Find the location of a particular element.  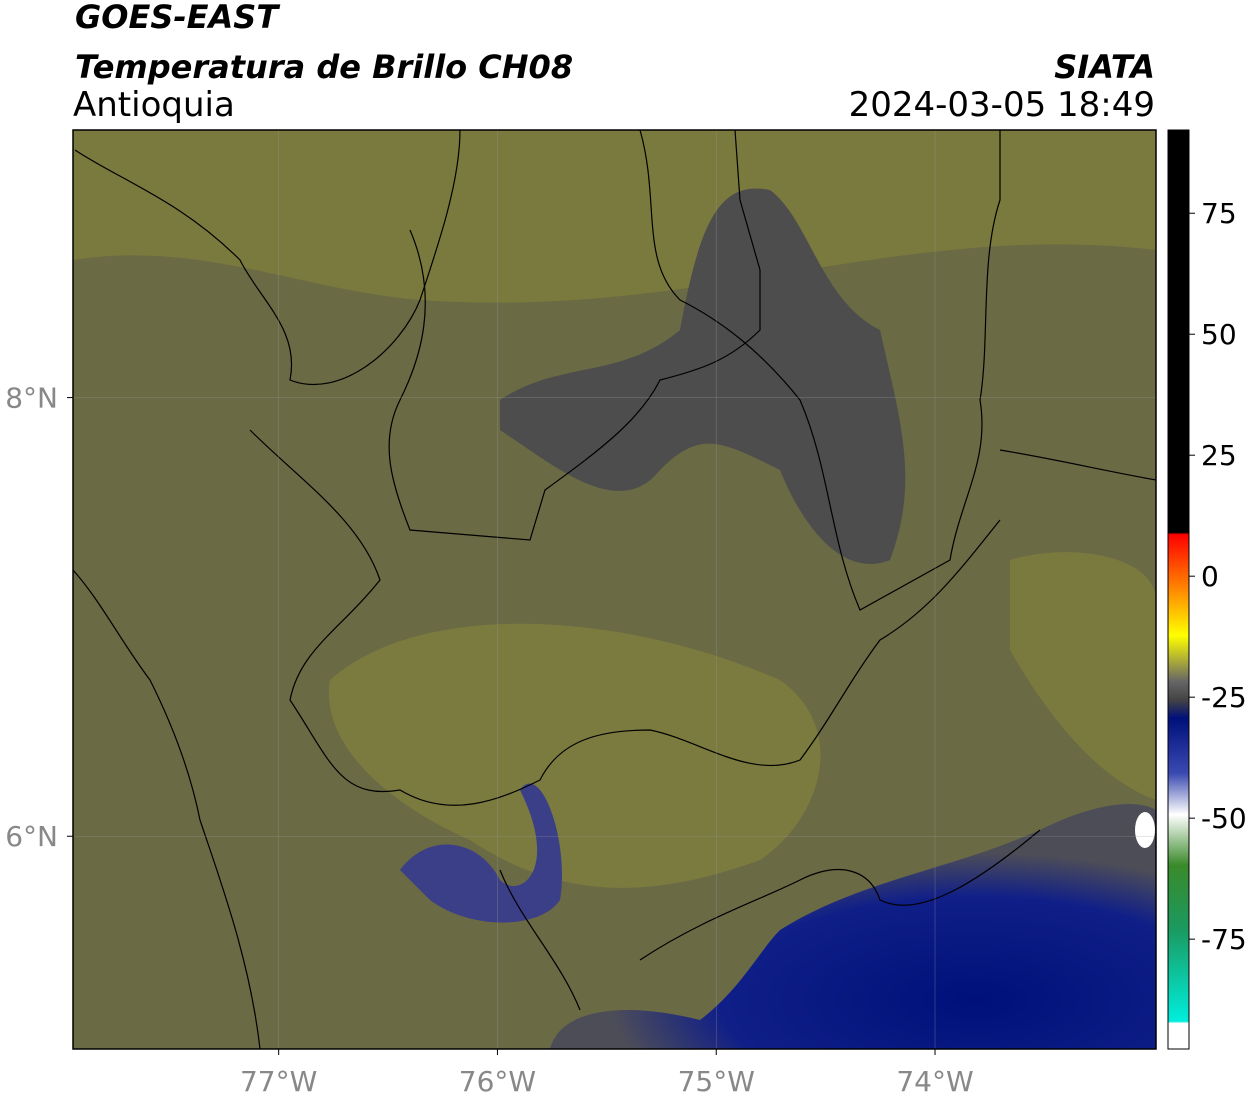

x-tick-label: 74°W is located at coordinates (934, 1081).